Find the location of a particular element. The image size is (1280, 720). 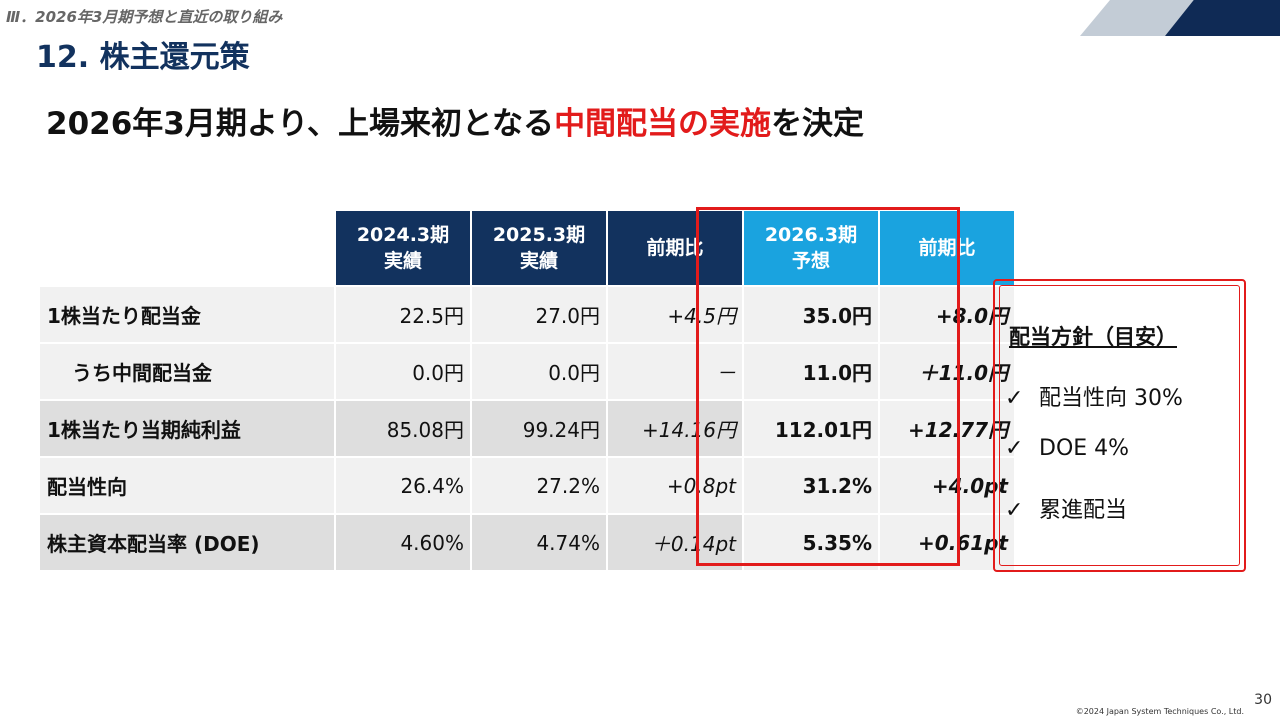

row-label: 配当性向 is located at coordinates (187, 485).